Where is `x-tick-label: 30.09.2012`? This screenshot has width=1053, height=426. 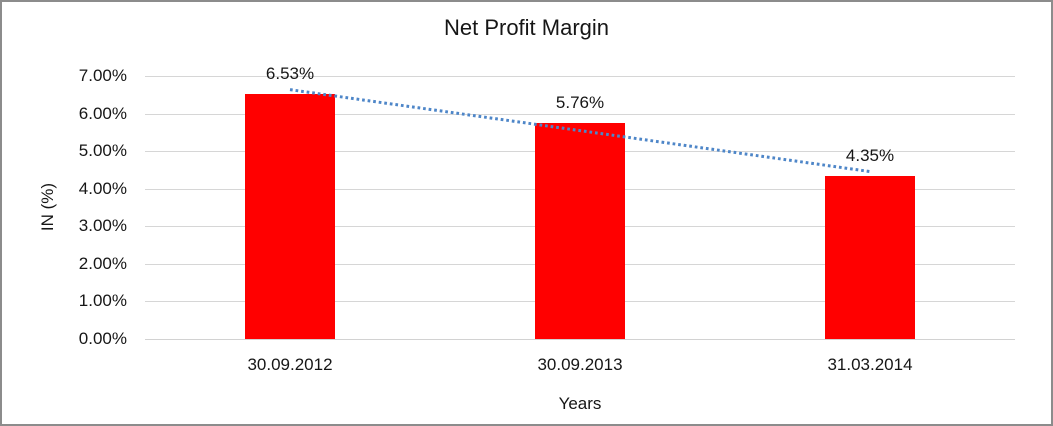 x-tick-label: 30.09.2012 is located at coordinates (290, 364).